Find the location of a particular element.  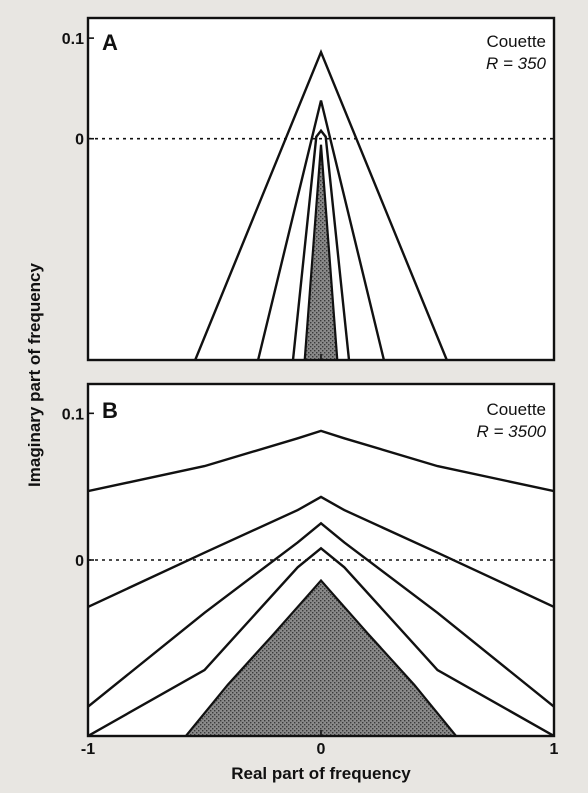

panel-a-annotation-line2: R = 350 is located at coordinates (516, 63).